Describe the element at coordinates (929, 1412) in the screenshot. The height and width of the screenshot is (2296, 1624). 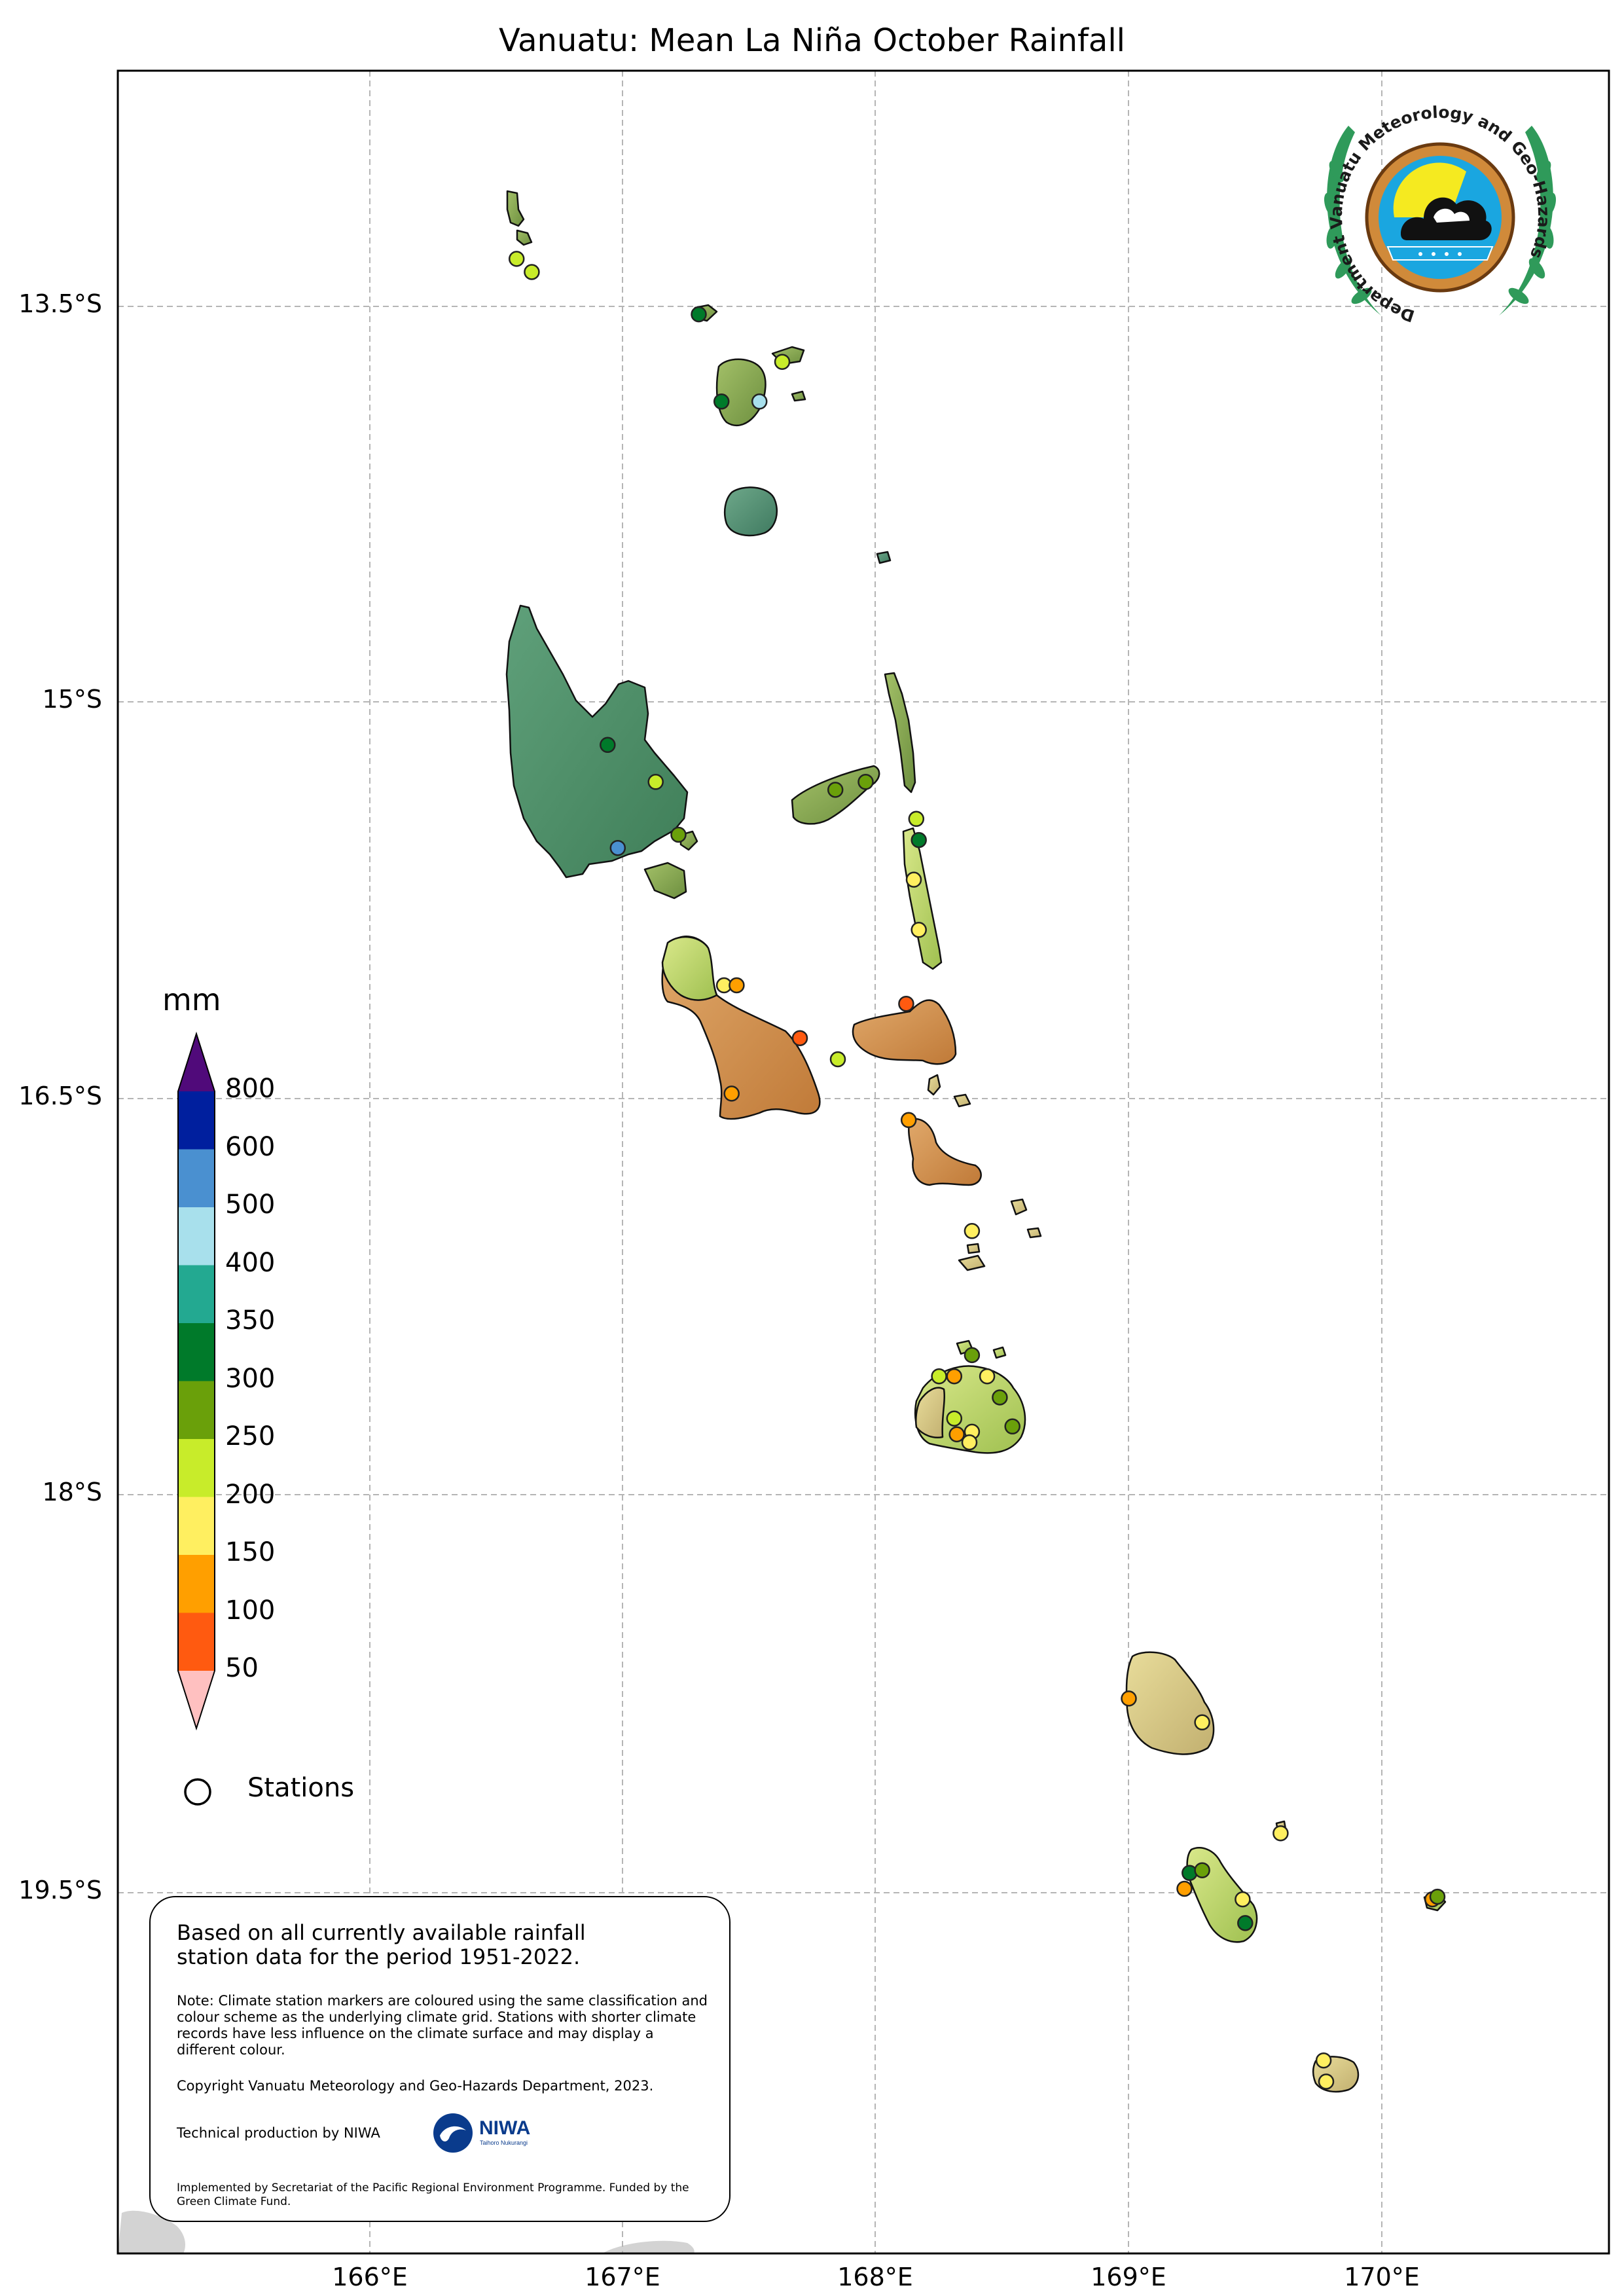
I see `island-efate-west` at that location.